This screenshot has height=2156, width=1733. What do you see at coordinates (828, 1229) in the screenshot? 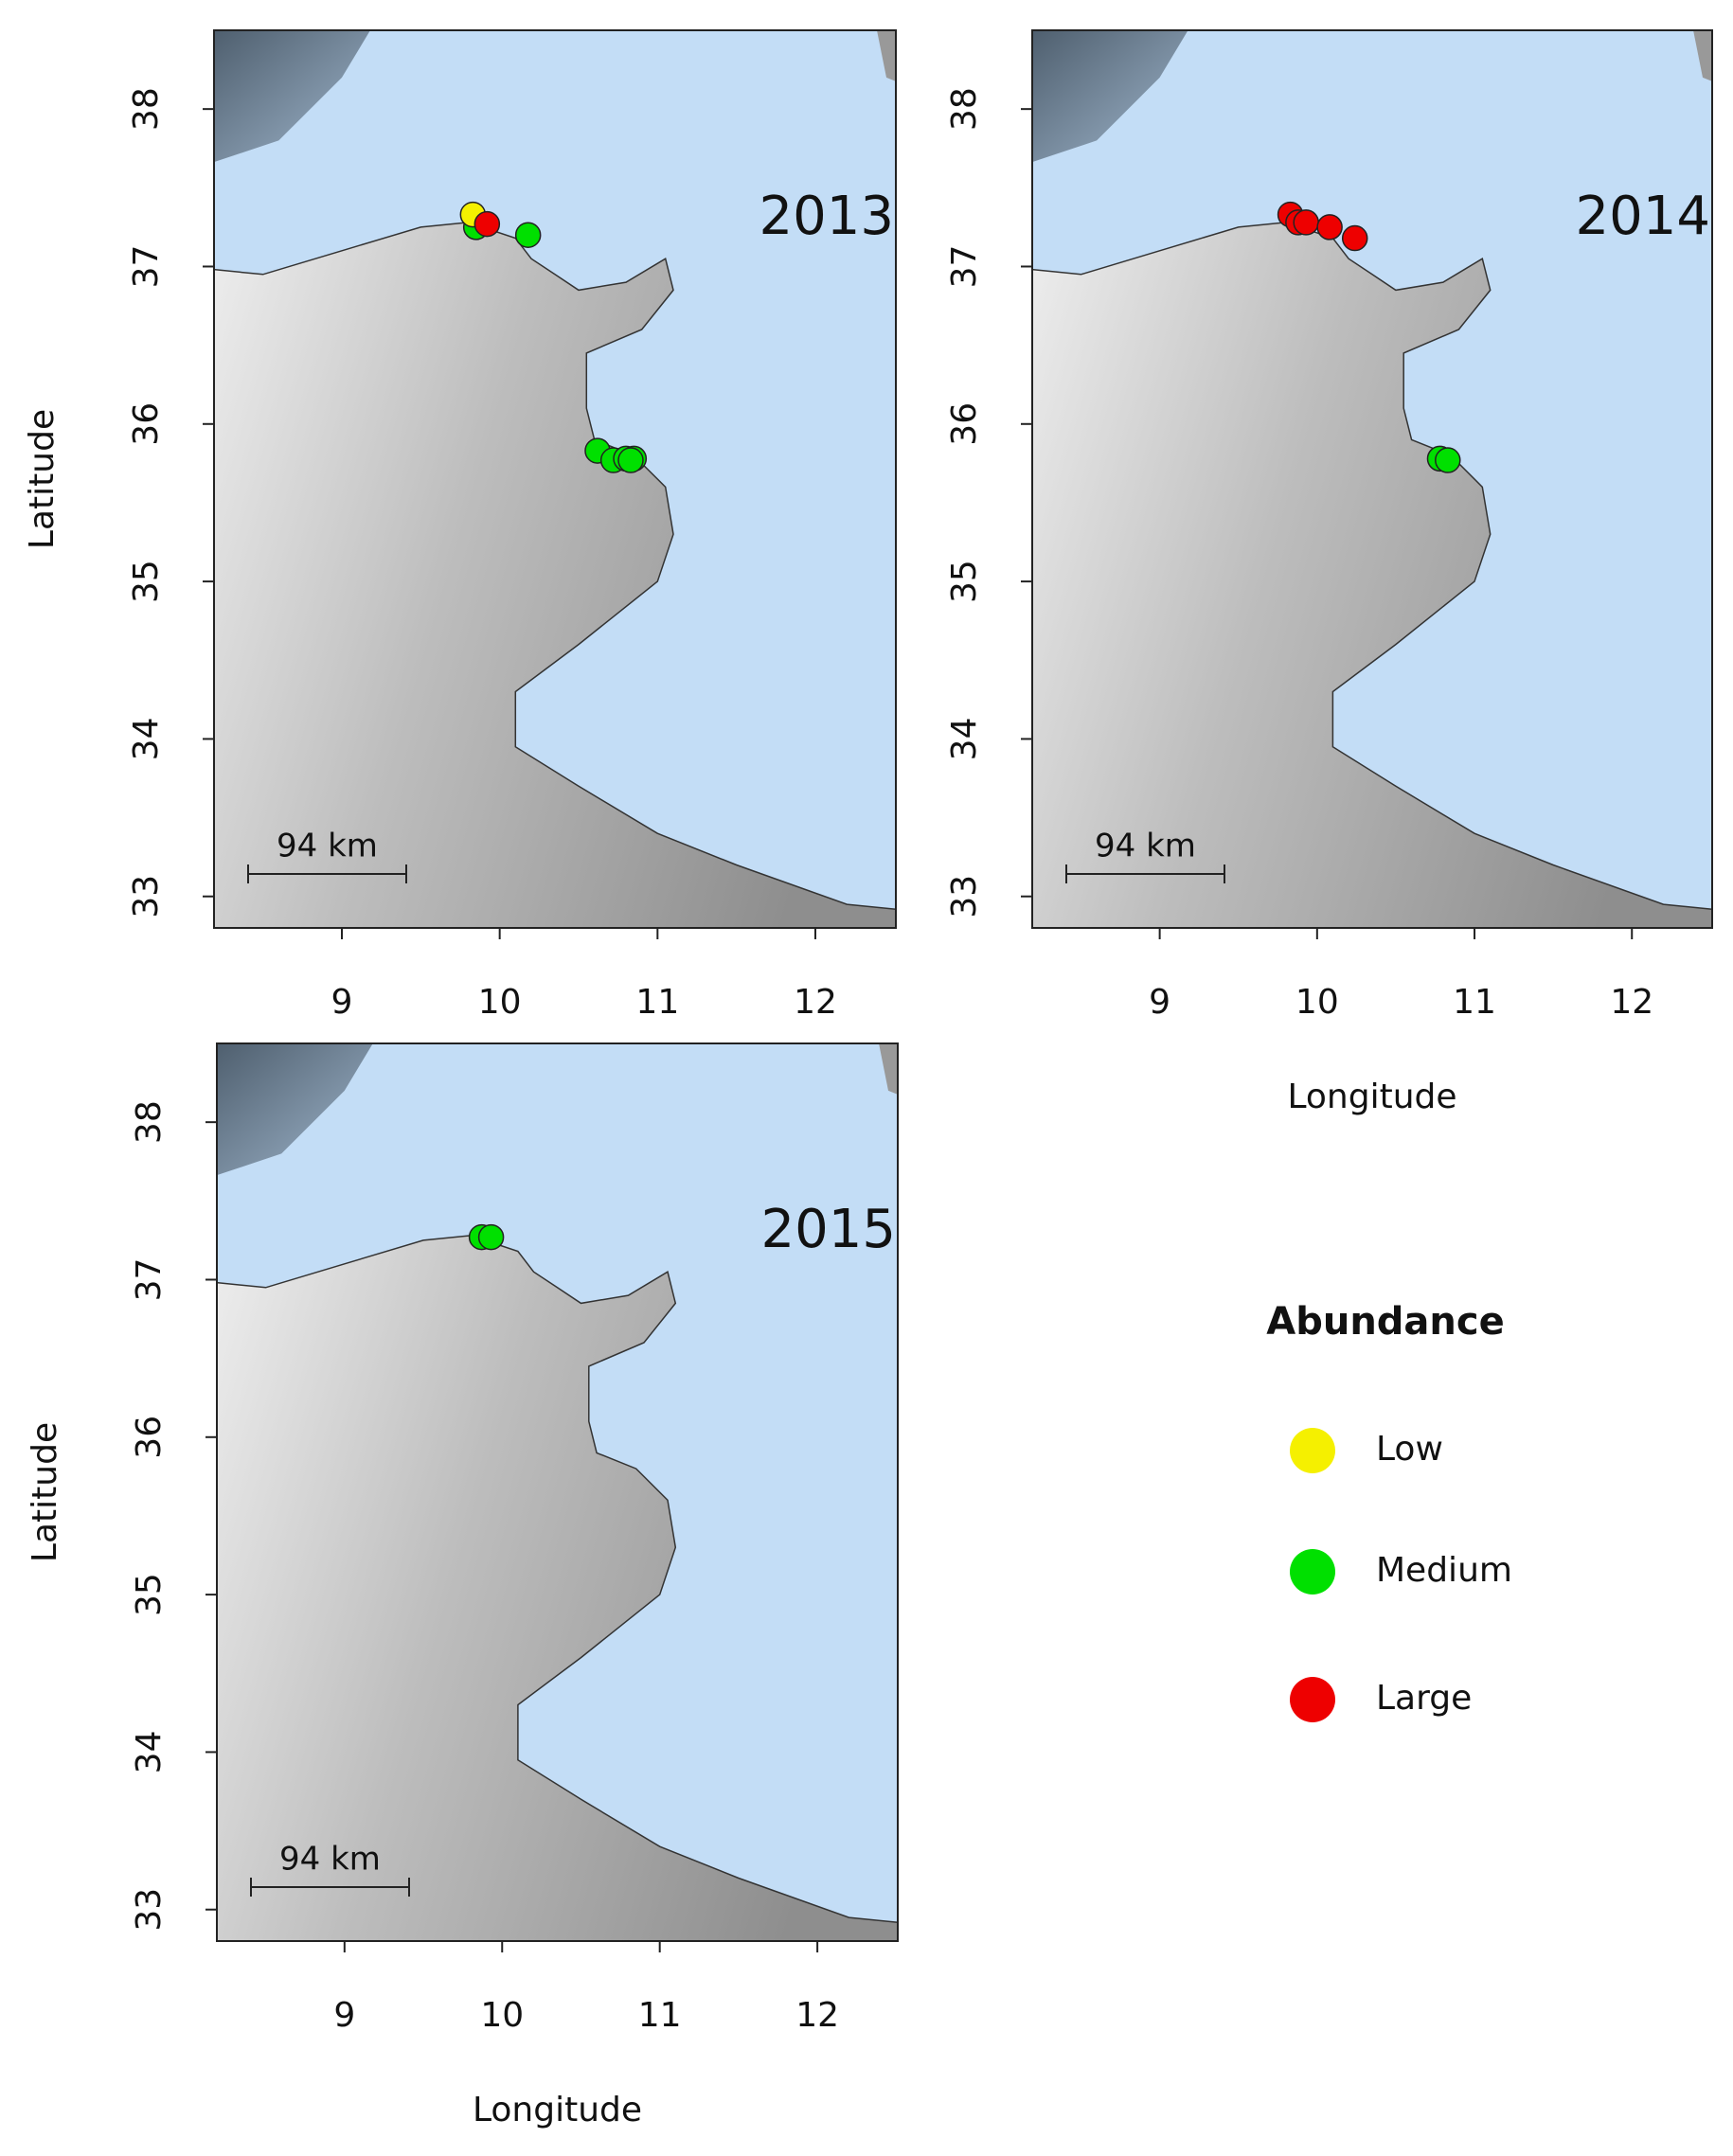
I see `panel-year: 2015` at bounding box center [828, 1229].